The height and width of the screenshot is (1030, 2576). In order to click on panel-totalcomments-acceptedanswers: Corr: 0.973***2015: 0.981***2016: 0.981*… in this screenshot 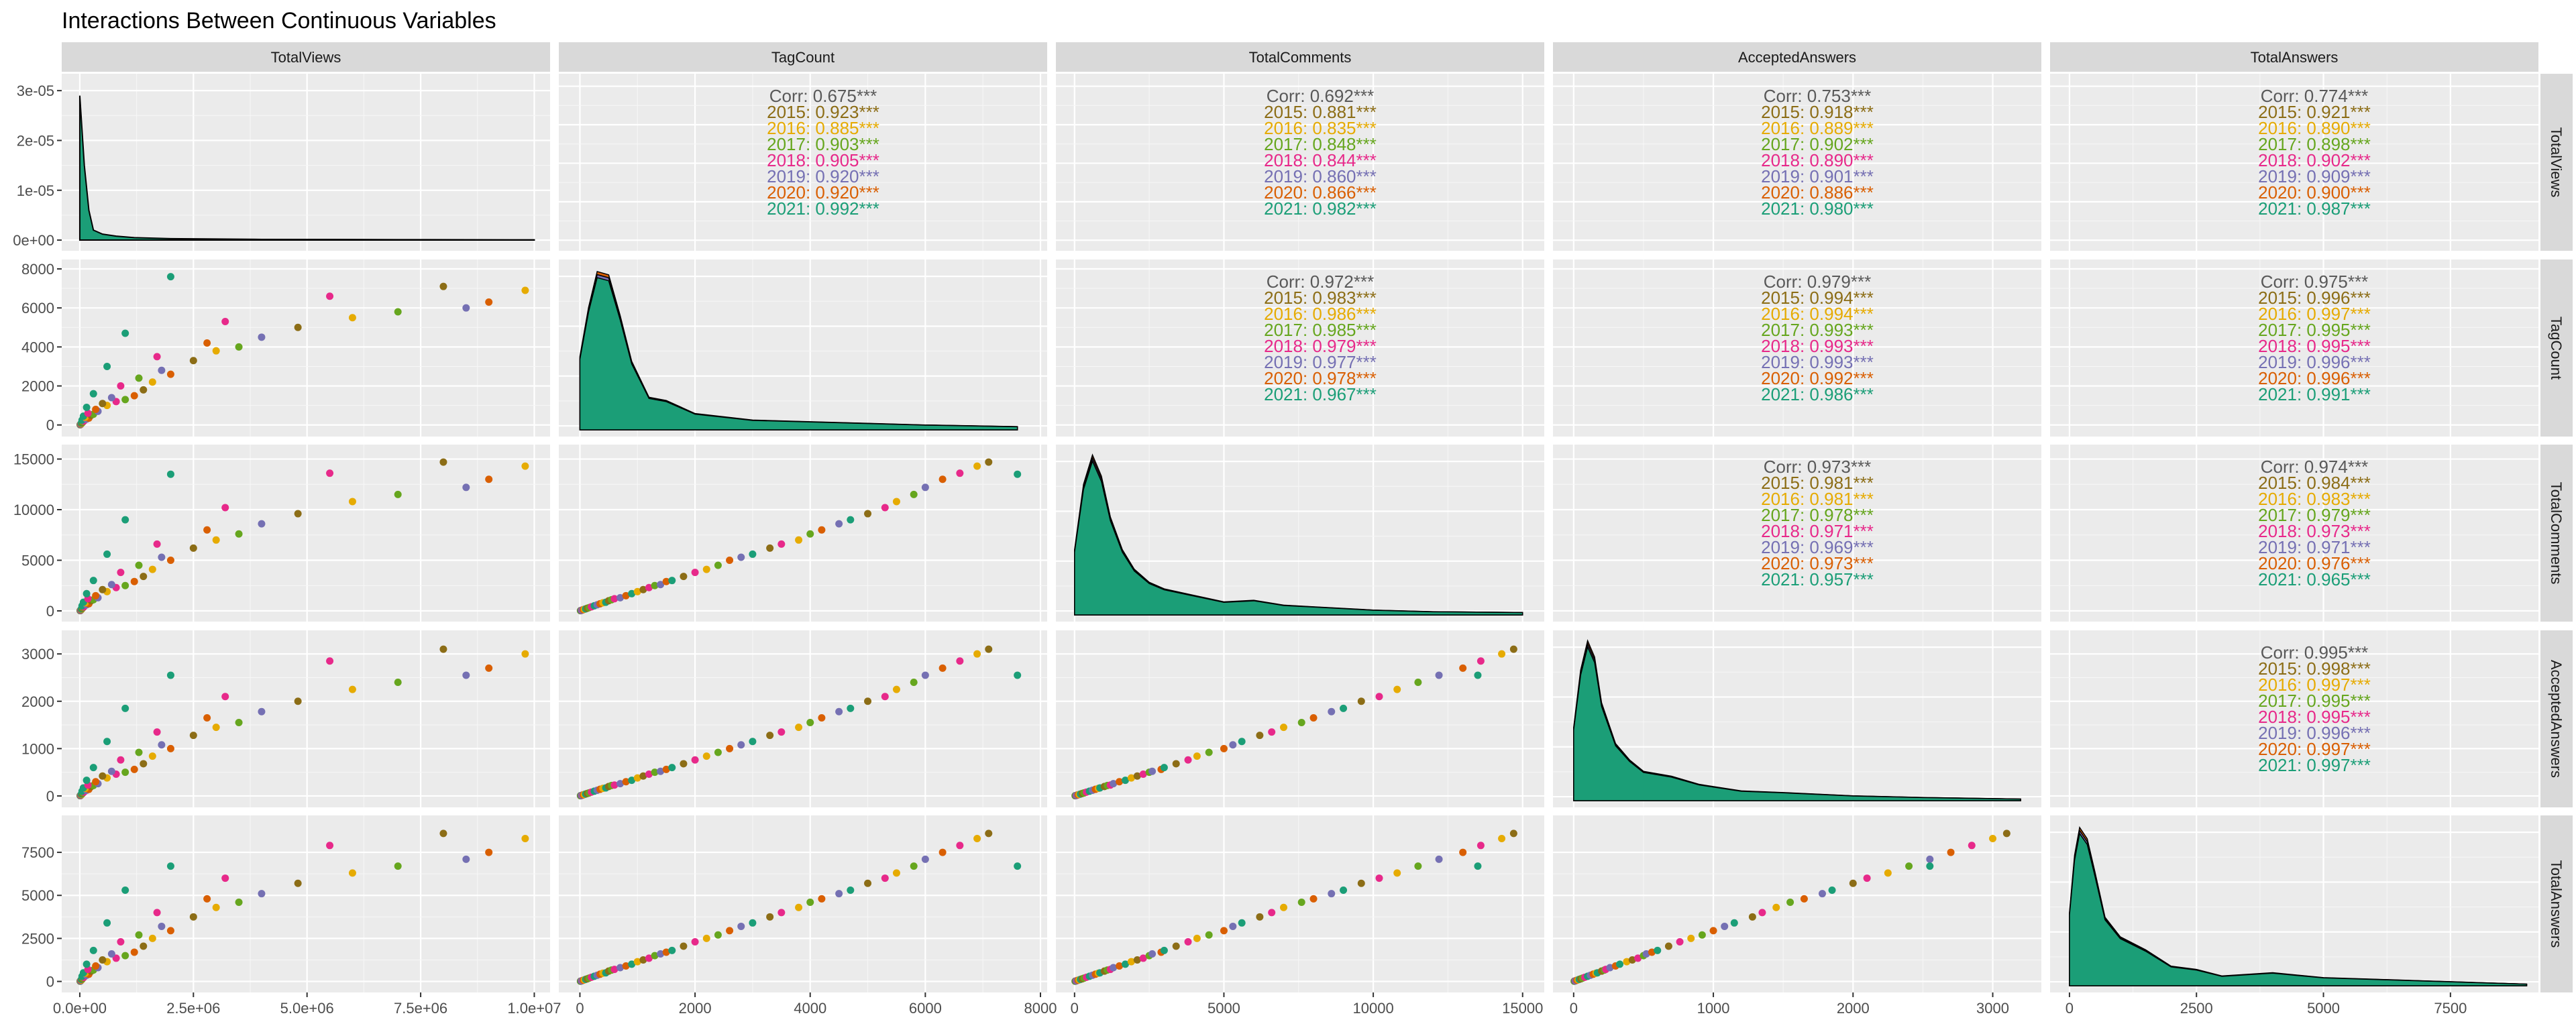, I will do `click(1797, 533)`.